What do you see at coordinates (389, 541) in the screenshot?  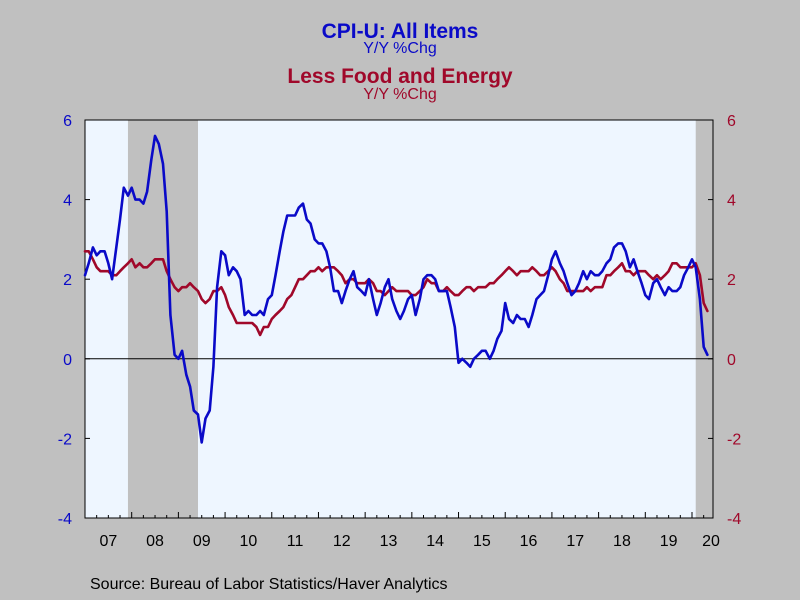 I see `x-tick-label: 13` at bounding box center [389, 541].